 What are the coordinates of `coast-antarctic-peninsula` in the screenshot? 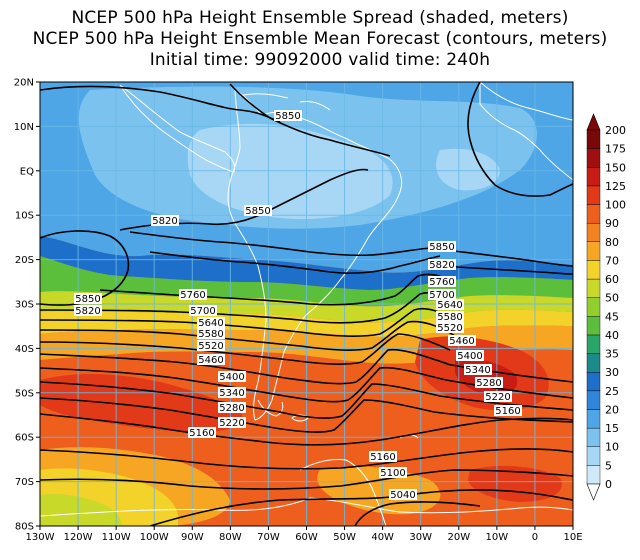 It's located at (343, 492).